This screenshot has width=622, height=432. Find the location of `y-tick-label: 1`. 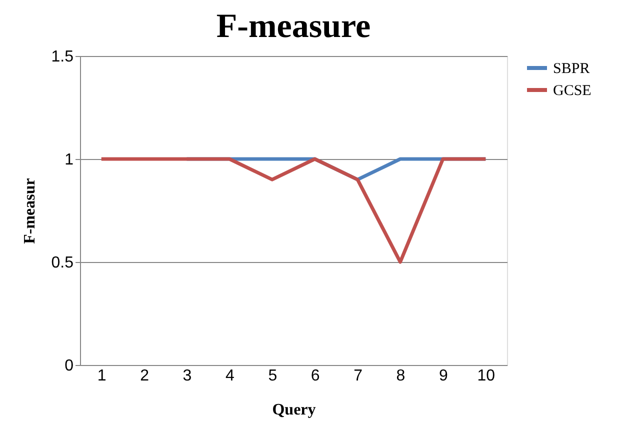

y-tick-label: 1 is located at coordinates (69, 160).